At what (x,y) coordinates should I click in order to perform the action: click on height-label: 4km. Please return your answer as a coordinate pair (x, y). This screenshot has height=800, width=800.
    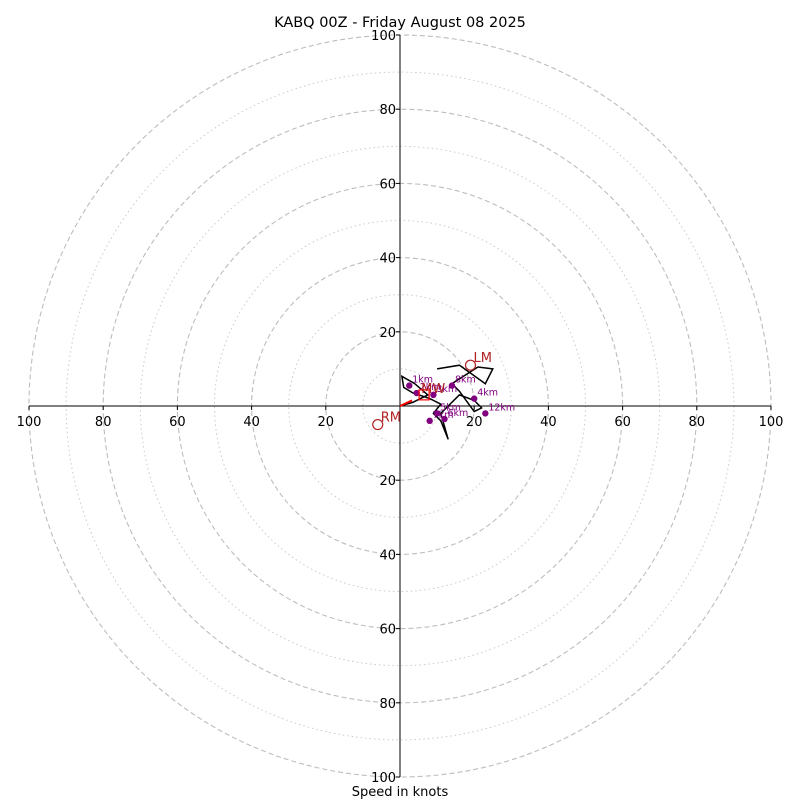
    Looking at the image, I should click on (487, 393).